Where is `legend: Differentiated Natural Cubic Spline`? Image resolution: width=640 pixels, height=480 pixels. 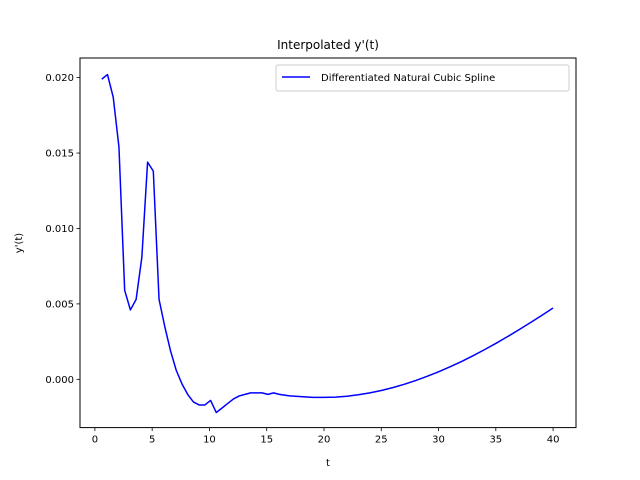 legend: Differentiated Natural Cubic Spline is located at coordinates (422, 78).